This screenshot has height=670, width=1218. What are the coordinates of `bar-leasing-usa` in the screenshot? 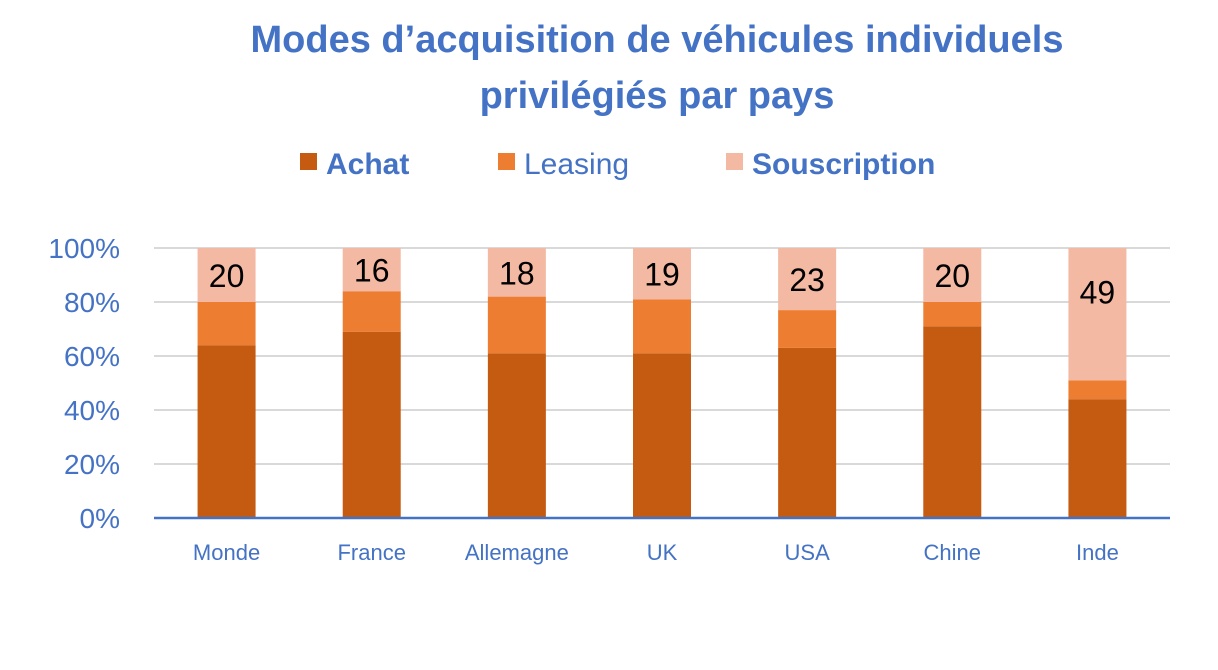 It's located at (807, 329).